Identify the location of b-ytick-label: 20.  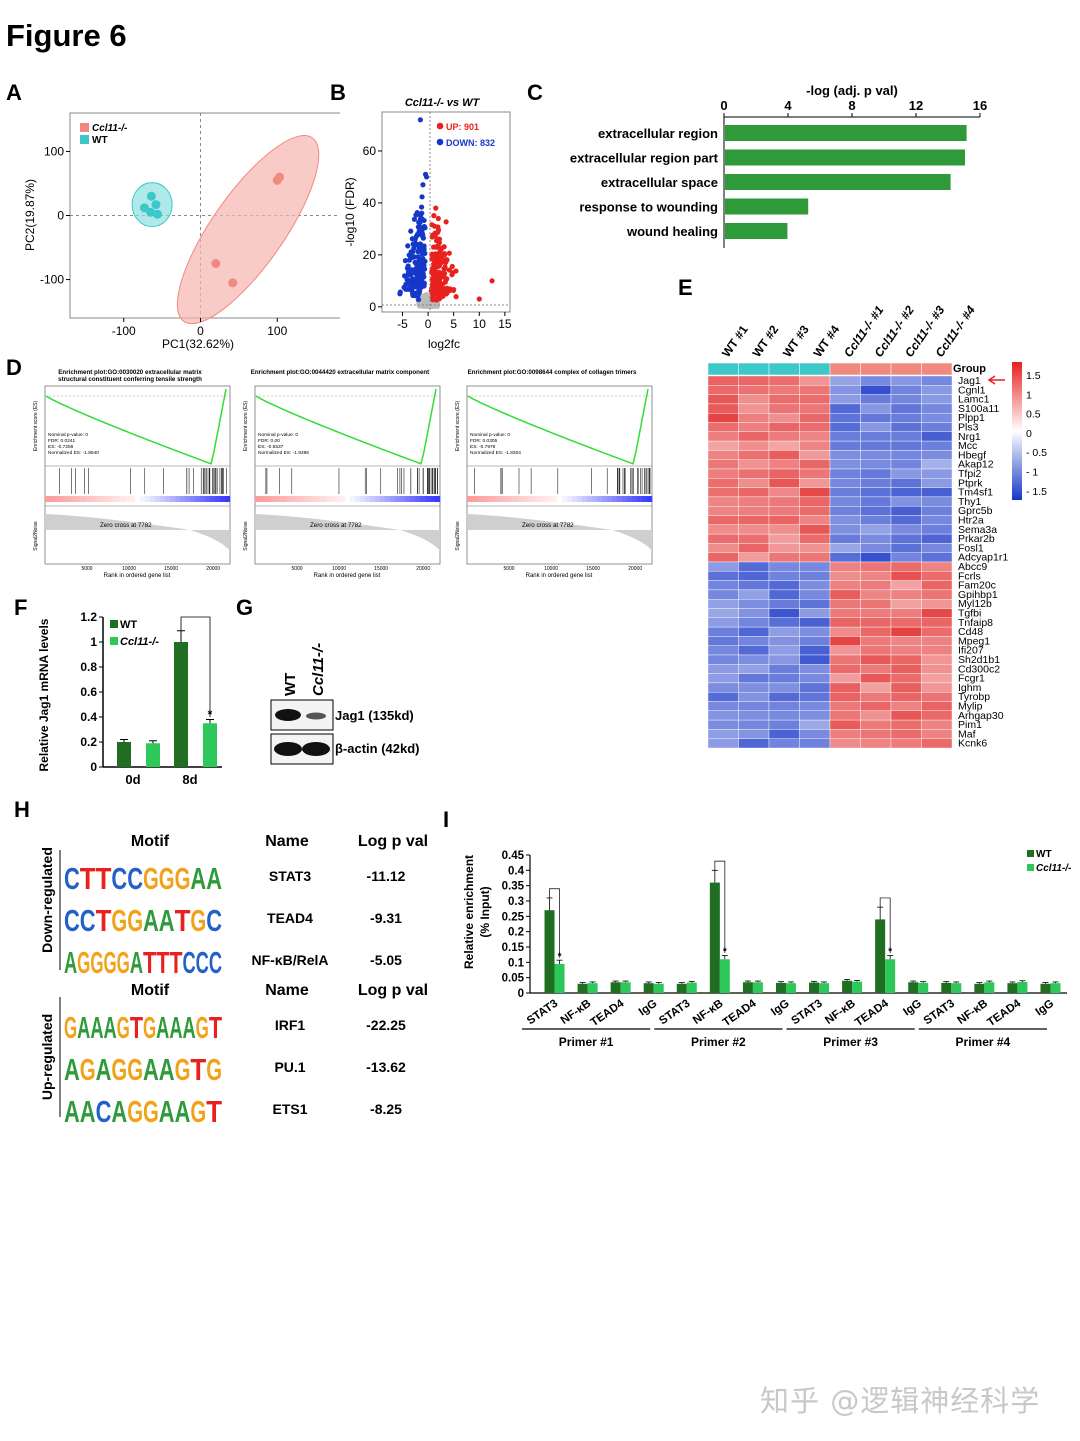
(370, 255).